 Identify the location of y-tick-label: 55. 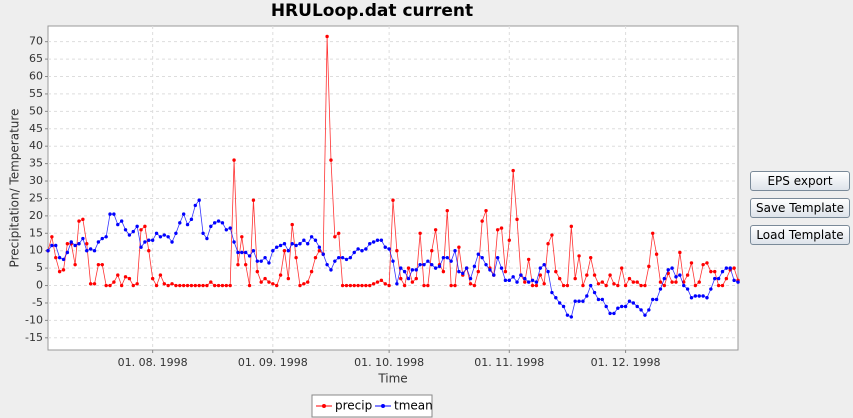
(36, 93).